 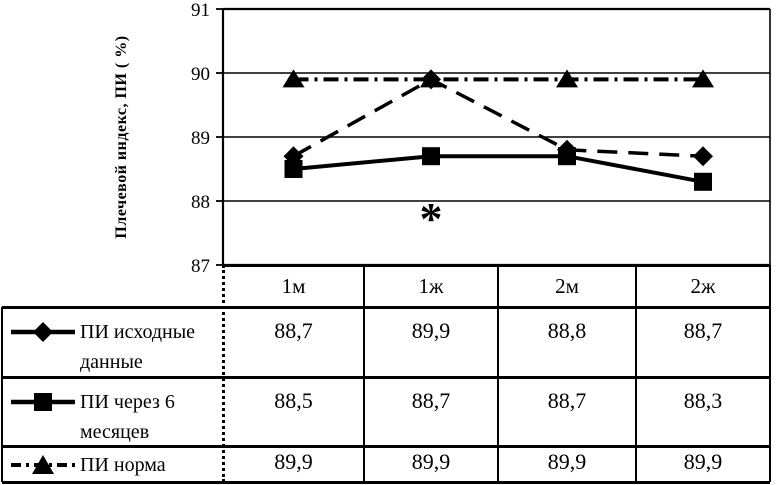 What do you see at coordinates (293, 400) in the screenshot?
I see `table-cell: 88,5` at bounding box center [293, 400].